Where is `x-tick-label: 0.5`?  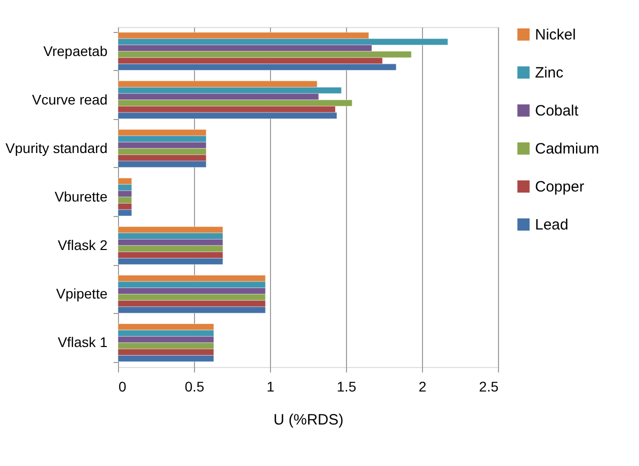
x-tick-label: 0.5 is located at coordinates (194, 386).